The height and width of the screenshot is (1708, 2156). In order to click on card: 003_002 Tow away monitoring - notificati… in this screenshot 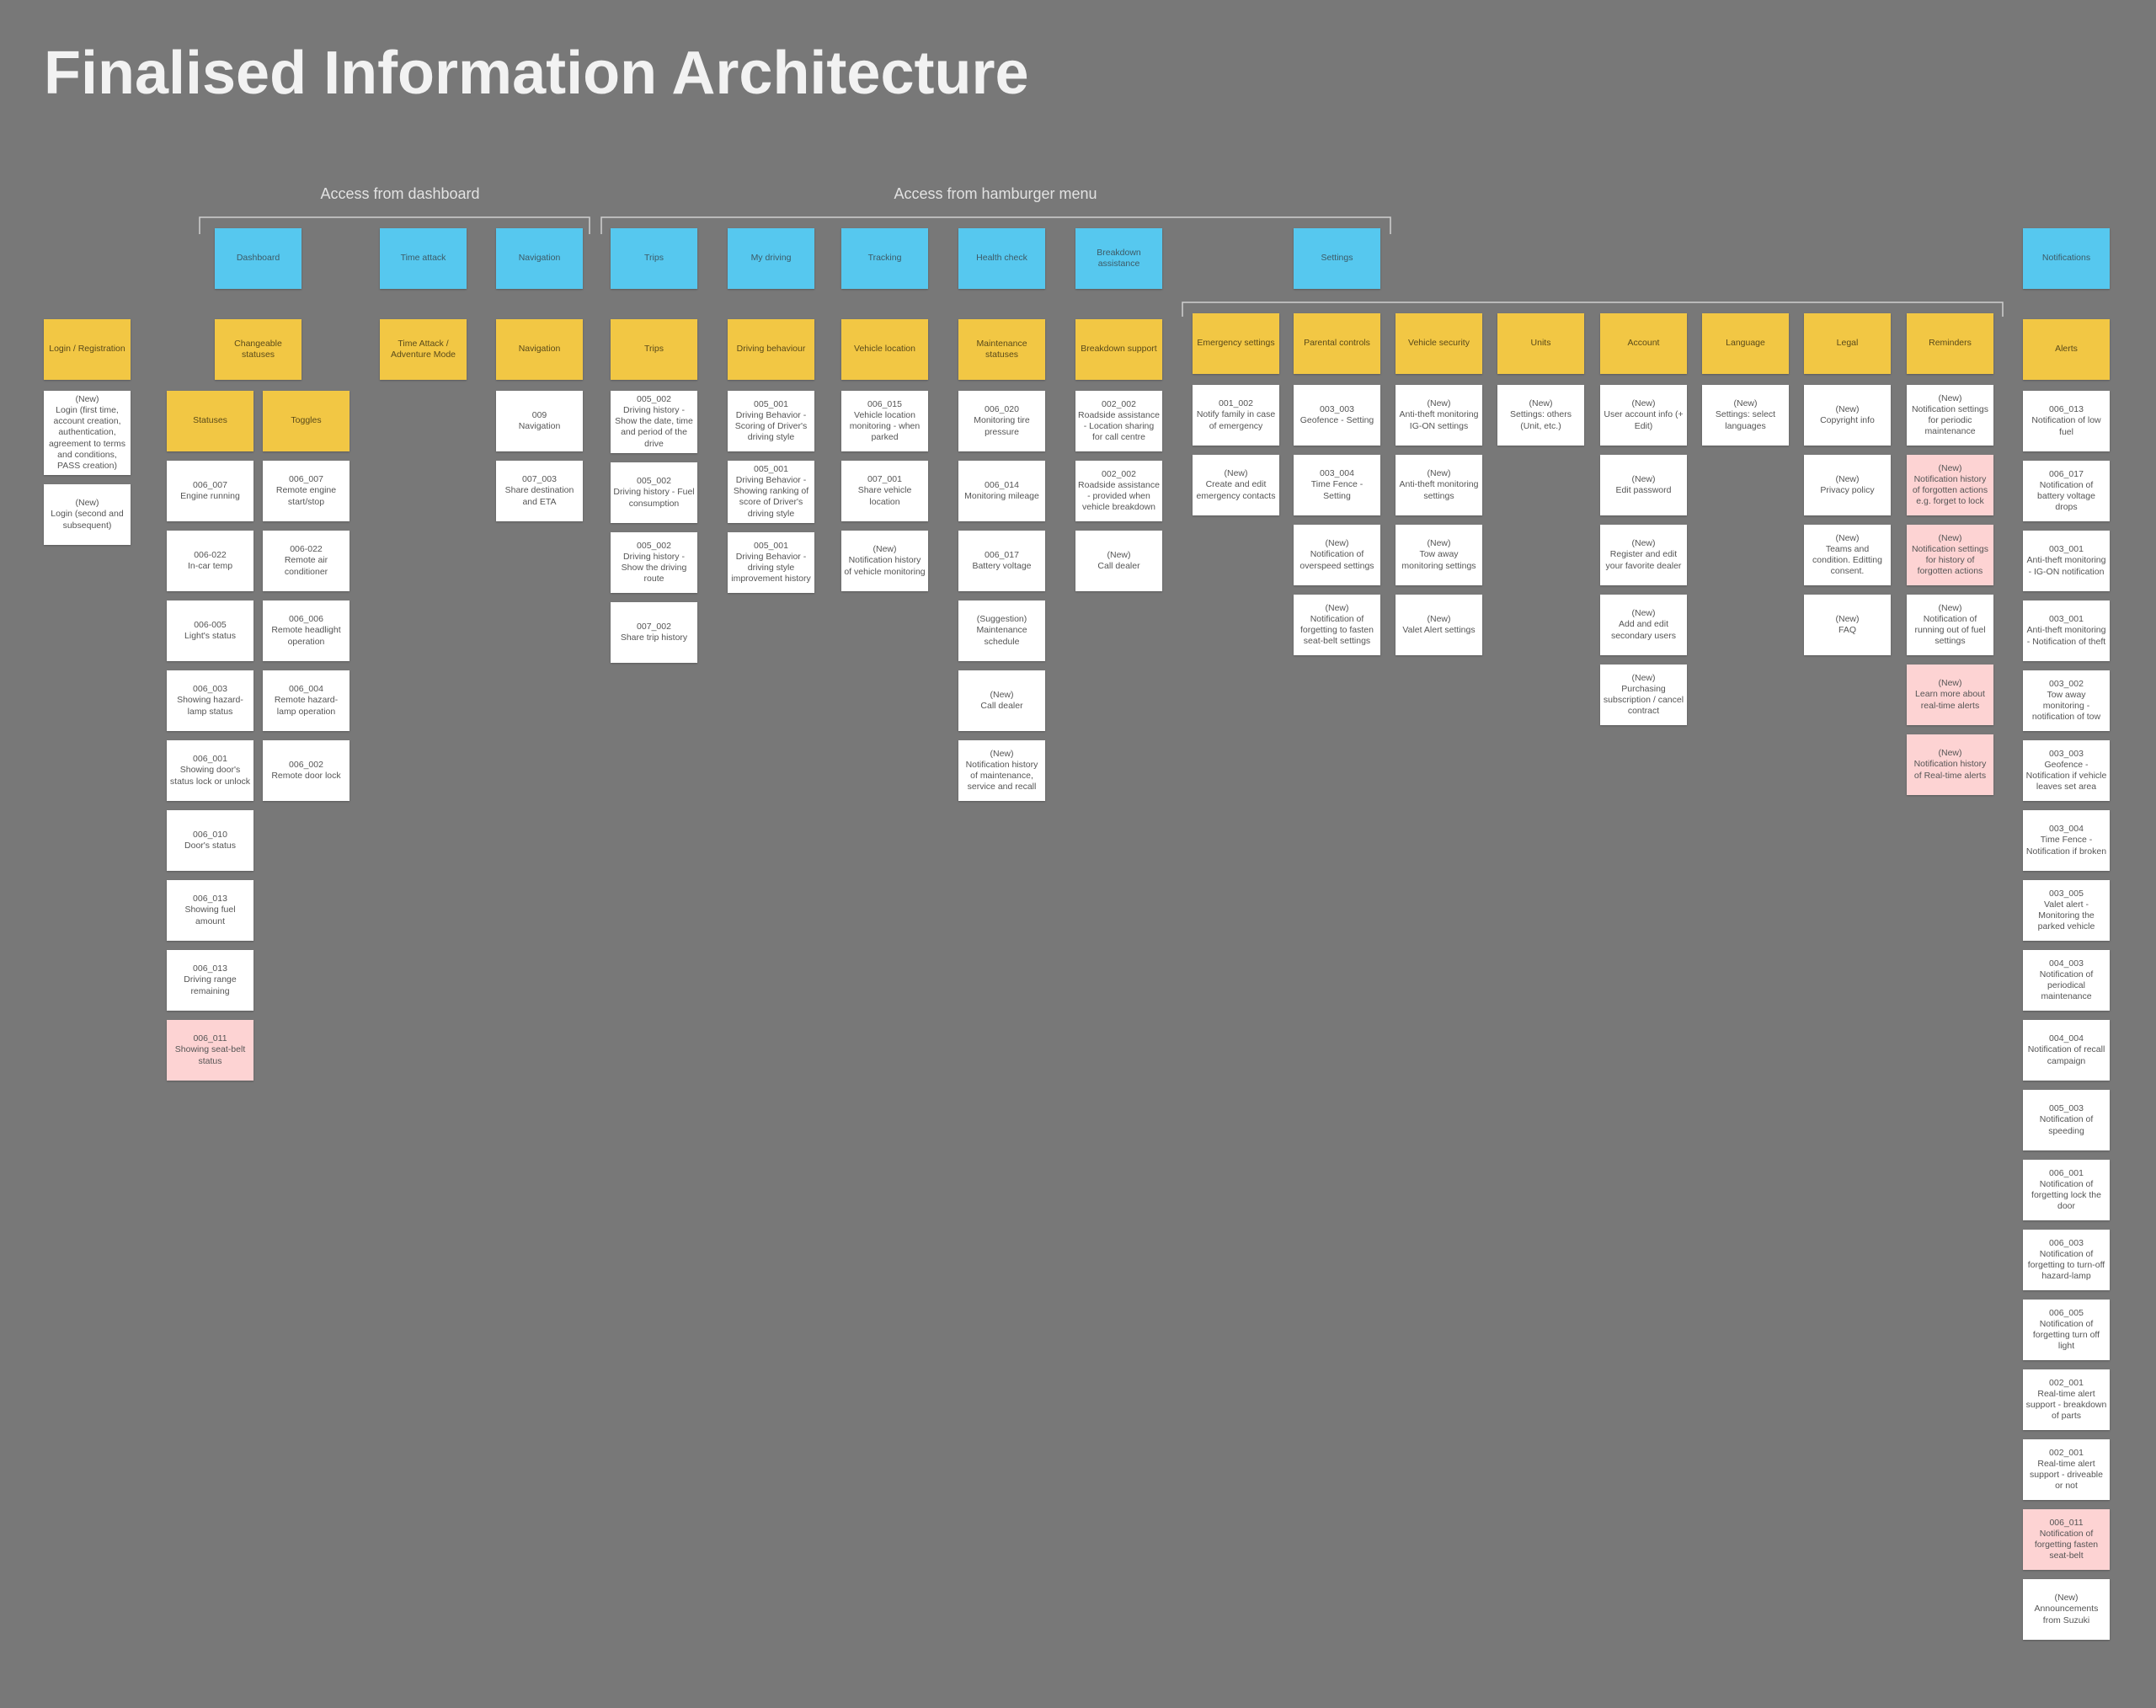, I will do `click(2066, 700)`.